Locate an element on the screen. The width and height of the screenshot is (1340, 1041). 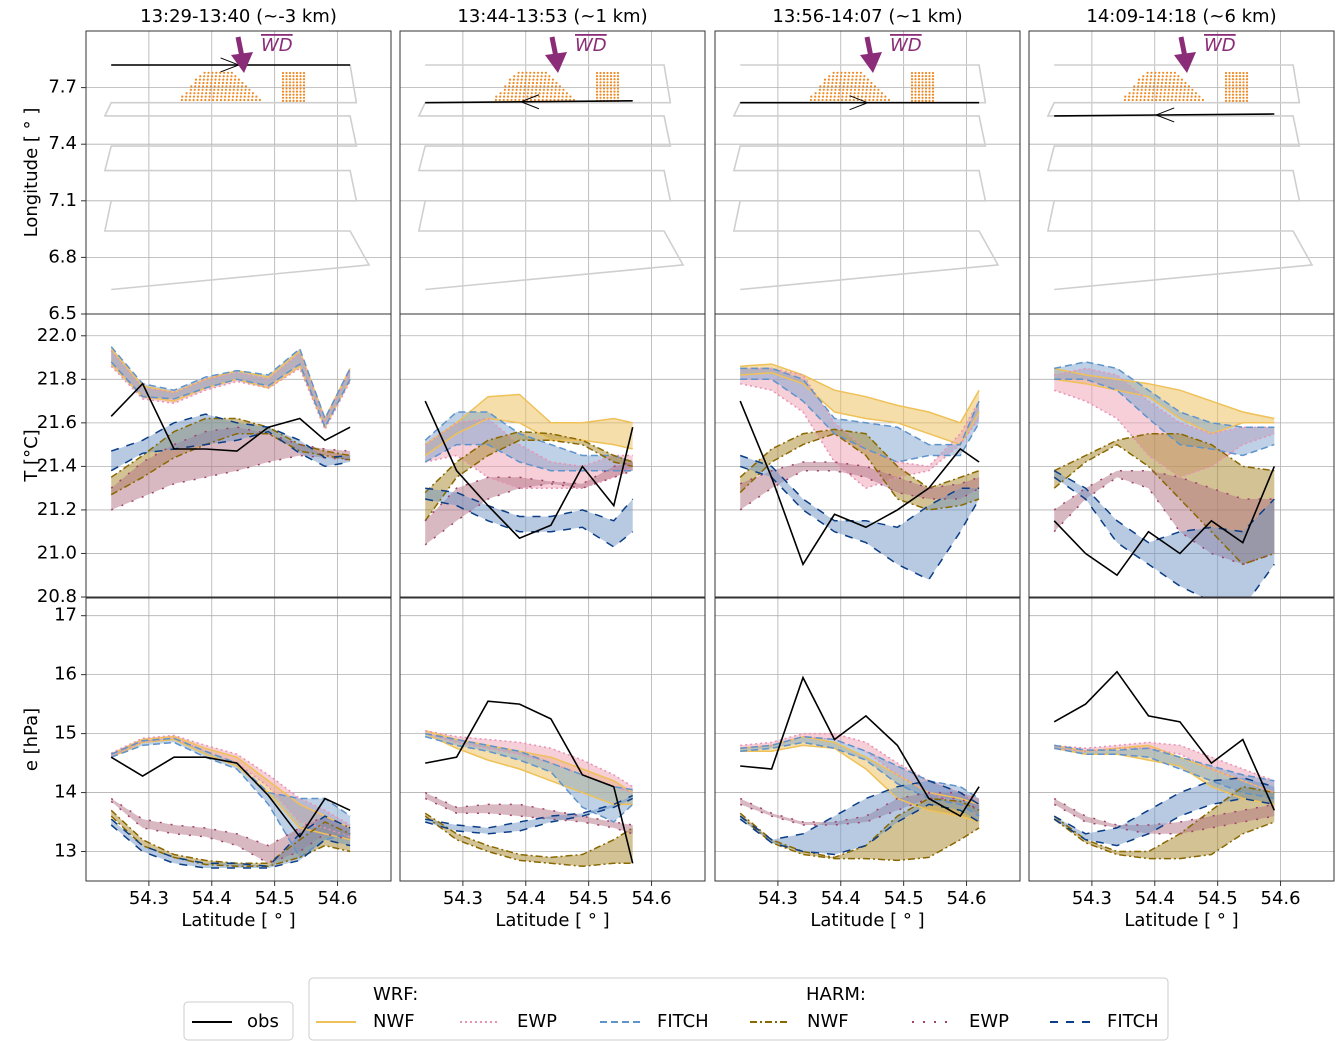
direction-chevron is located at coordinates (529, 102).